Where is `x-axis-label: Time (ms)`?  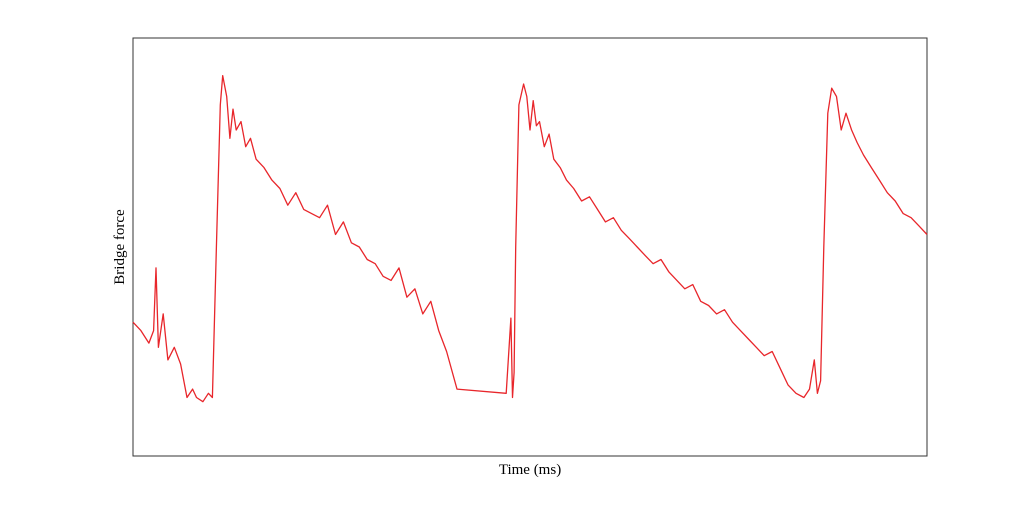
x-axis-label: Time (ms) is located at coordinates (530, 470).